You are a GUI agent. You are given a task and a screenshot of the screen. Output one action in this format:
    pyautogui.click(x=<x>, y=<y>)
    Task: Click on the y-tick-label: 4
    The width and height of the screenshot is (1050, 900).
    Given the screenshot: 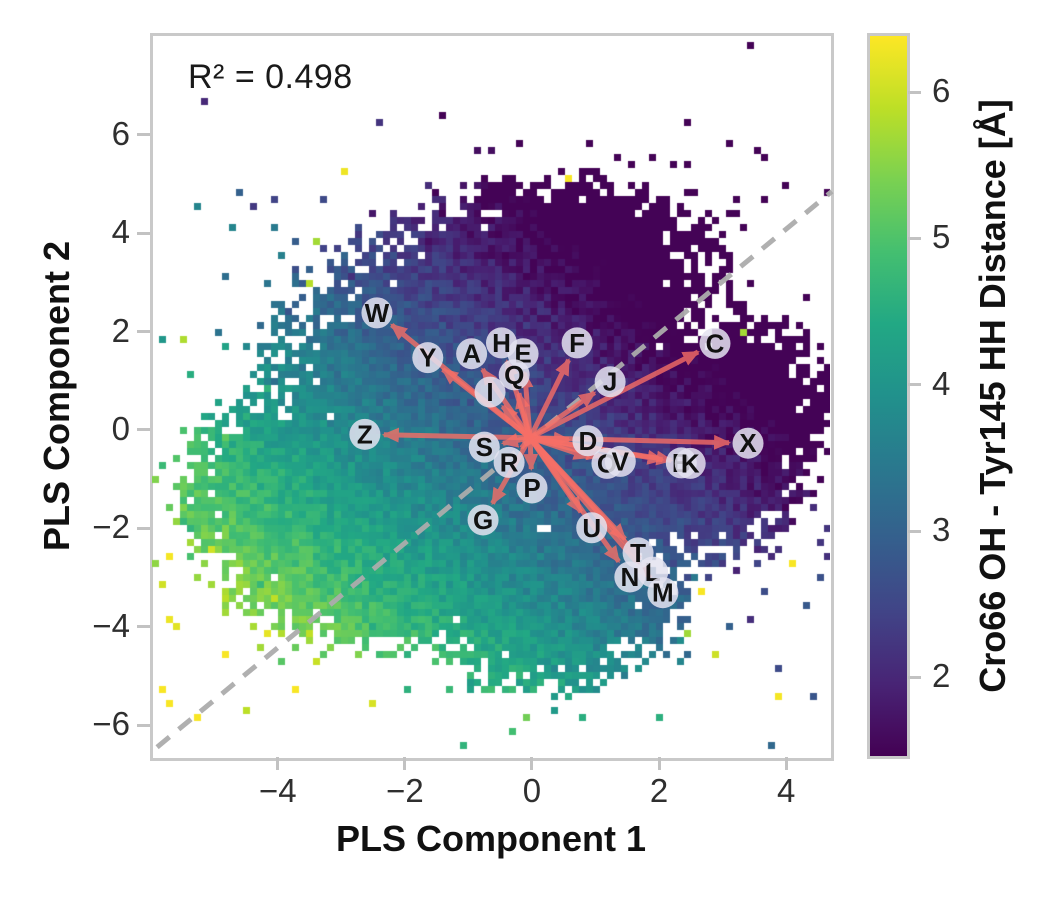 What is the action you would take?
    pyautogui.click(x=120, y=232)
    